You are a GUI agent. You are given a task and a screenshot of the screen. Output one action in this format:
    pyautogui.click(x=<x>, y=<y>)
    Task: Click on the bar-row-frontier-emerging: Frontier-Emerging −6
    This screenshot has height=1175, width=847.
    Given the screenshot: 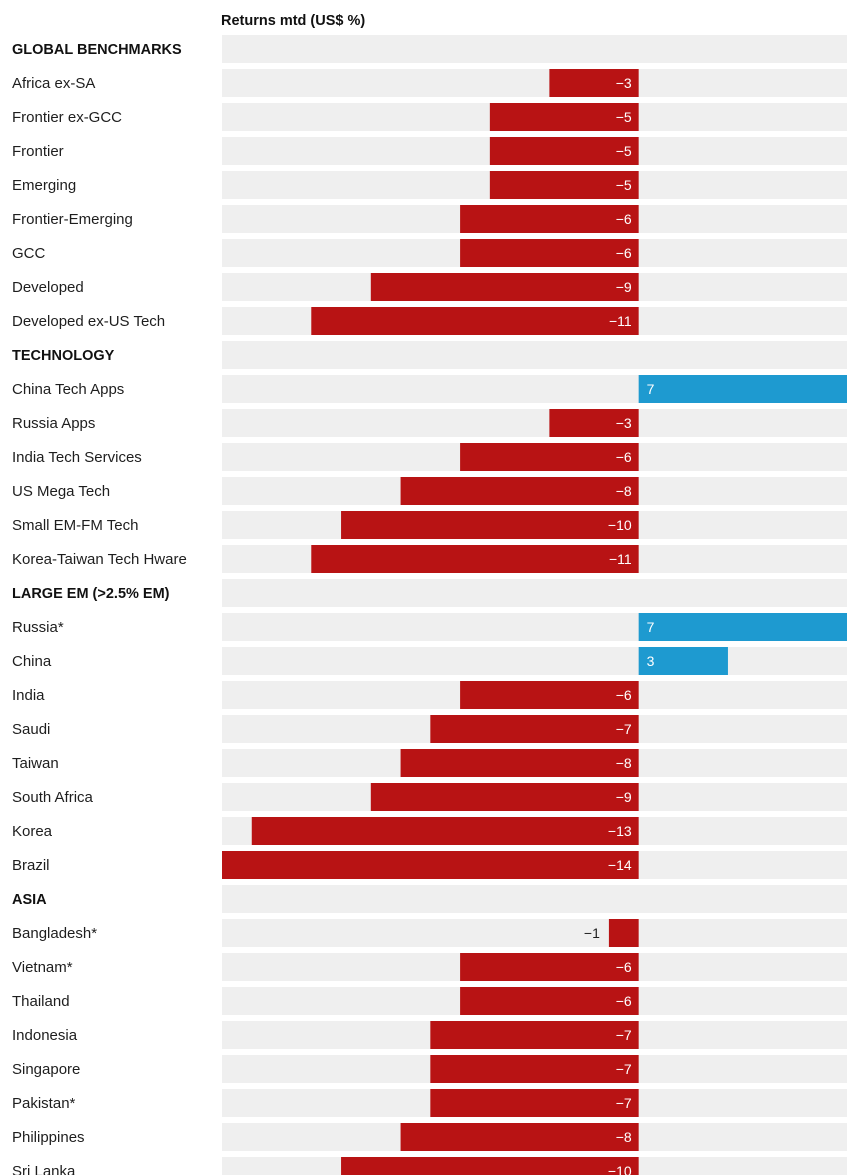 What is the action you would take?
    pyautogui.click(x=429, y=219)
    